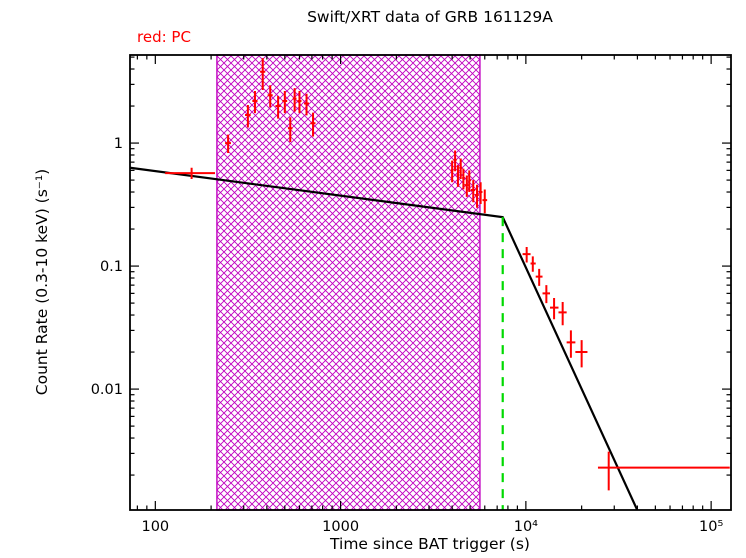 Image resolution: width=746 pixels, height=558 pixels. I want to click on y-tick-label: 0.1, so click(111, 267).